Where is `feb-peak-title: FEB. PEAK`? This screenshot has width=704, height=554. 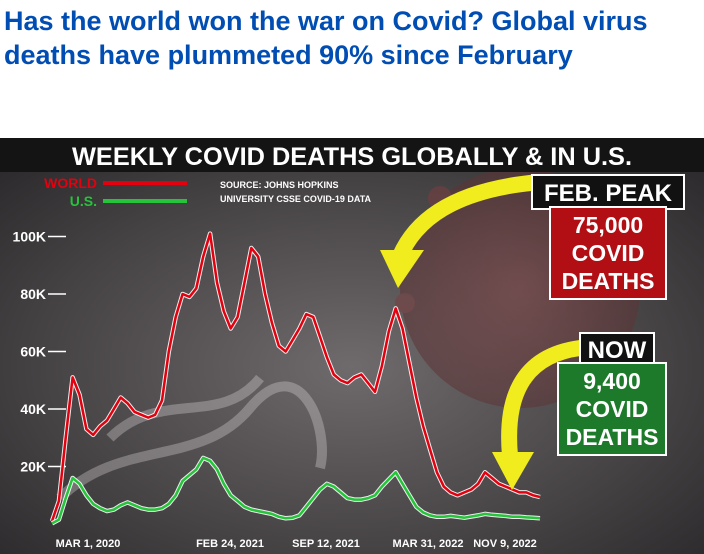
feb-peak-title: FEB. PEAK is located at coordinates (608, 193).